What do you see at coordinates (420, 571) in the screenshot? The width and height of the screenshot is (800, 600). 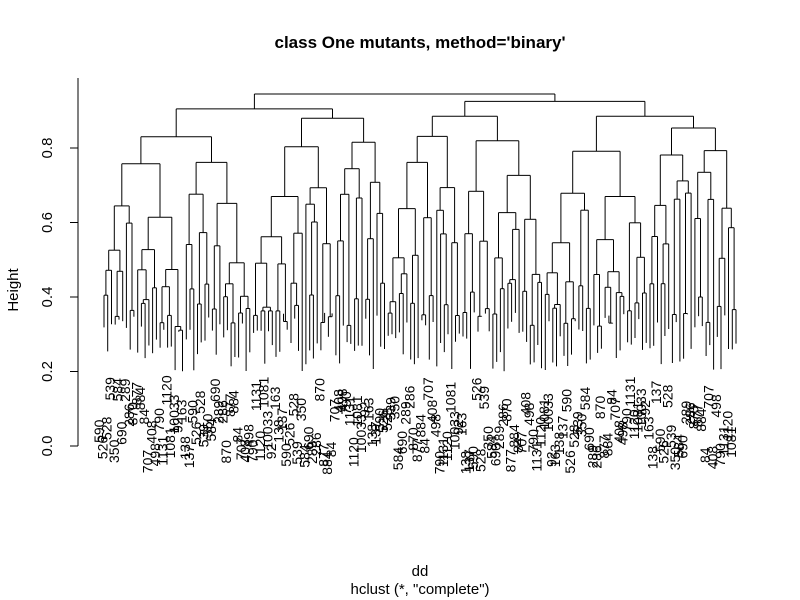 I see `x-axis-label: dd` at bounding box center [420, 571].